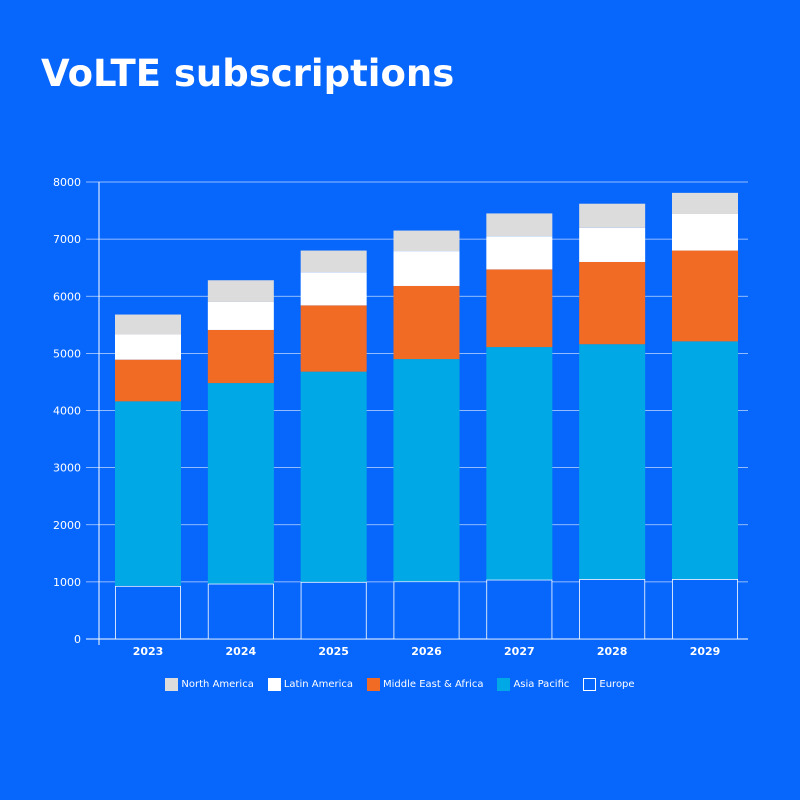  Describe the element at coordinates (240, 611) in the screenshot. I see `bar-europe-2024` at that location.